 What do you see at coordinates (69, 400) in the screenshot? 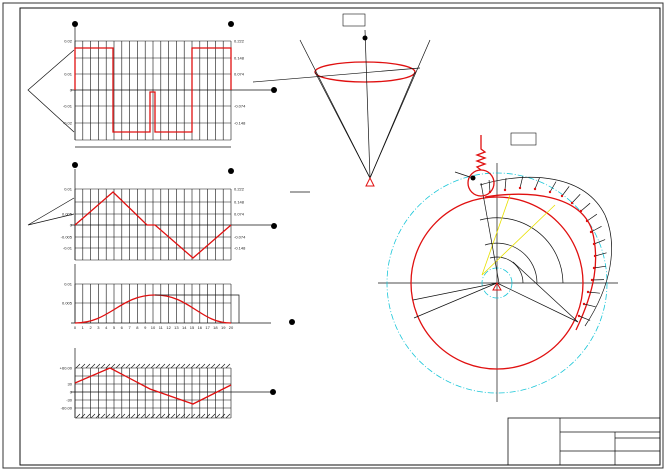
I see `tick-label: -30` at bounding box center [69, 400].